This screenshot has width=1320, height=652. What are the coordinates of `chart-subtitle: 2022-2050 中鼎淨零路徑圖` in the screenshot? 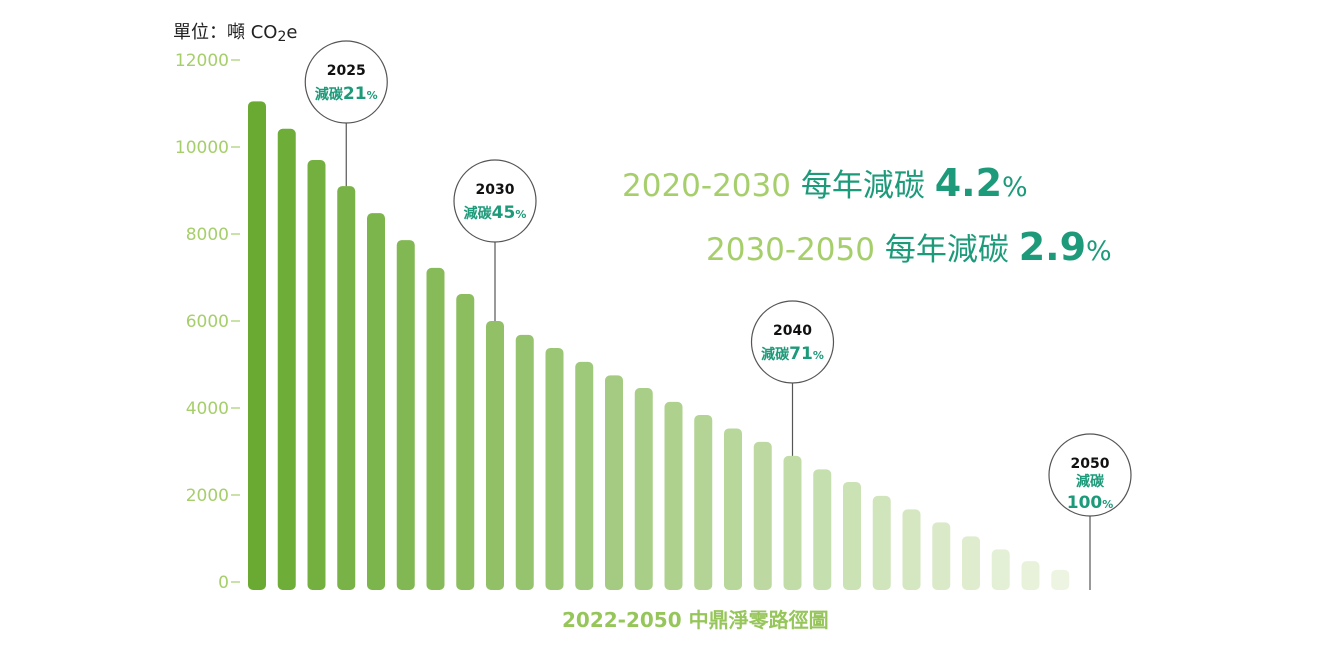 It's located at (695, 620).